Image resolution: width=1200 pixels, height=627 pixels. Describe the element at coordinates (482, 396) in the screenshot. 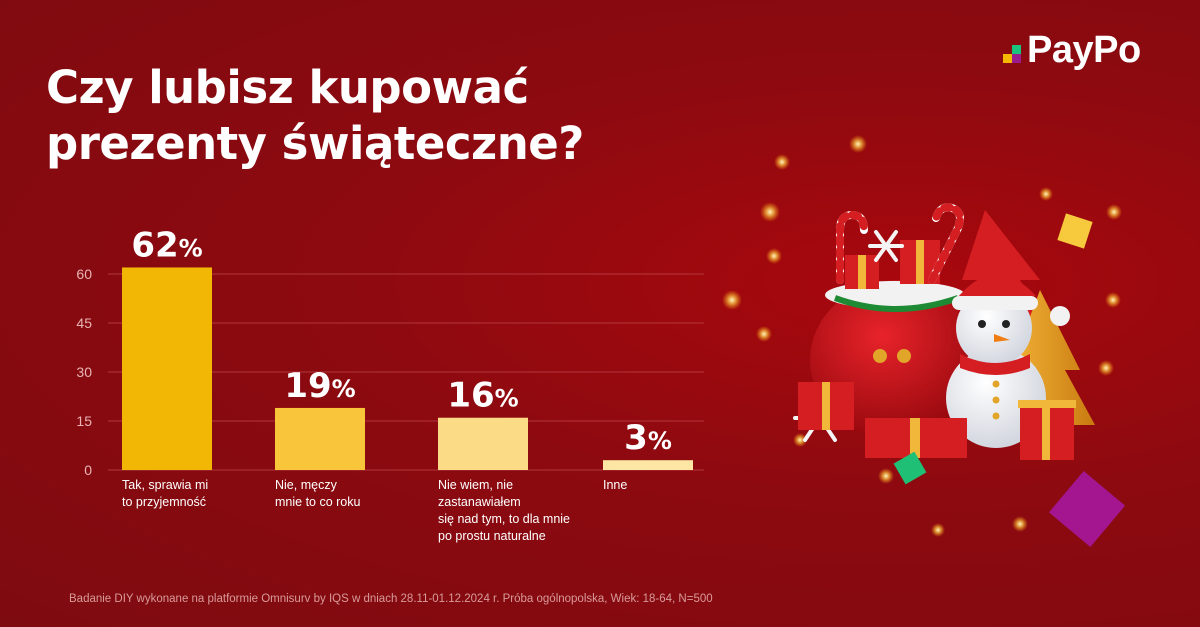

I see `value-label: 16%` at that location.